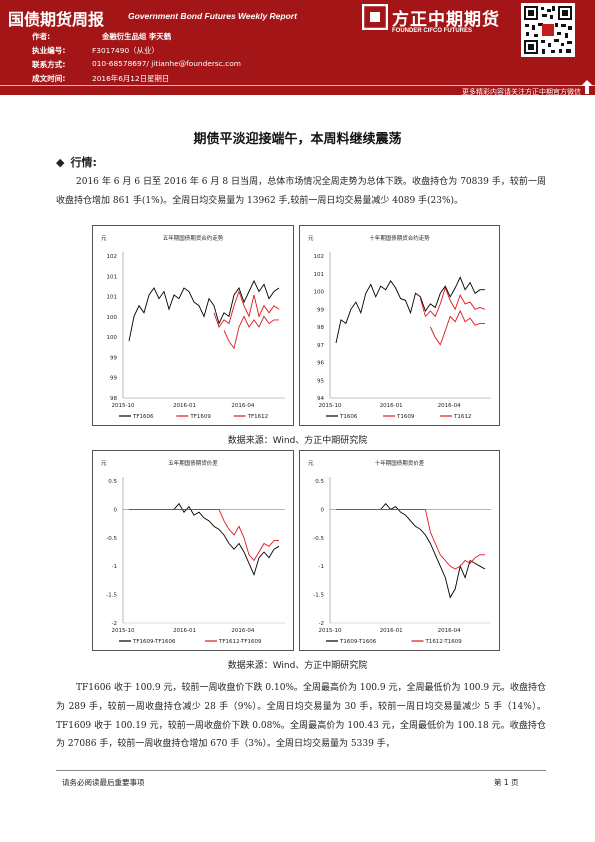 The width and height of the screenshot is (595, 842). Describe the element at coordinates (258, 417) in the screenshot. I see `legend-label: TF1612` at that location.